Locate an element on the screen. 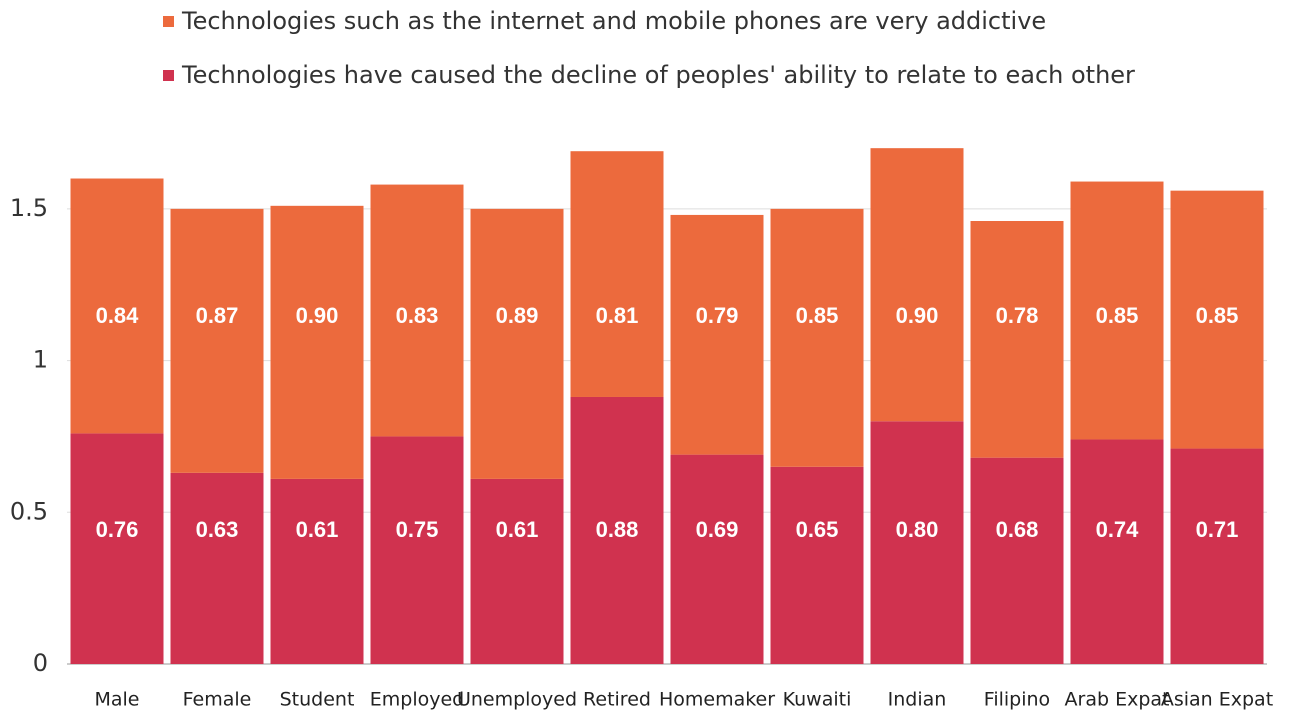  x-tick-label: Unemployed is located at coordinates (517, 700).